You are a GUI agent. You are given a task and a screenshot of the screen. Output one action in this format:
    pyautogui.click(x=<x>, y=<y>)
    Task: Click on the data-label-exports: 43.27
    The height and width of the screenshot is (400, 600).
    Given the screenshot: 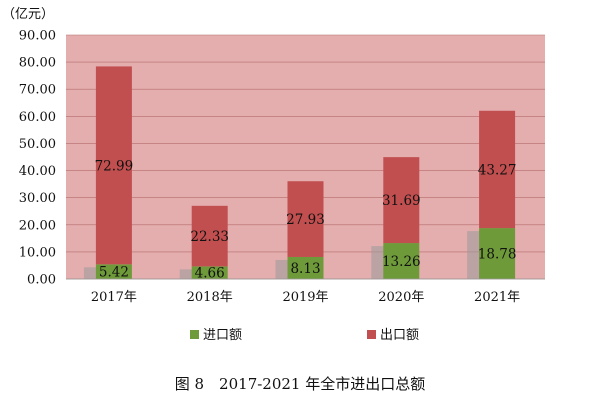 What is the action you would take?
    pyautogui.click(x=497, y=170)
    